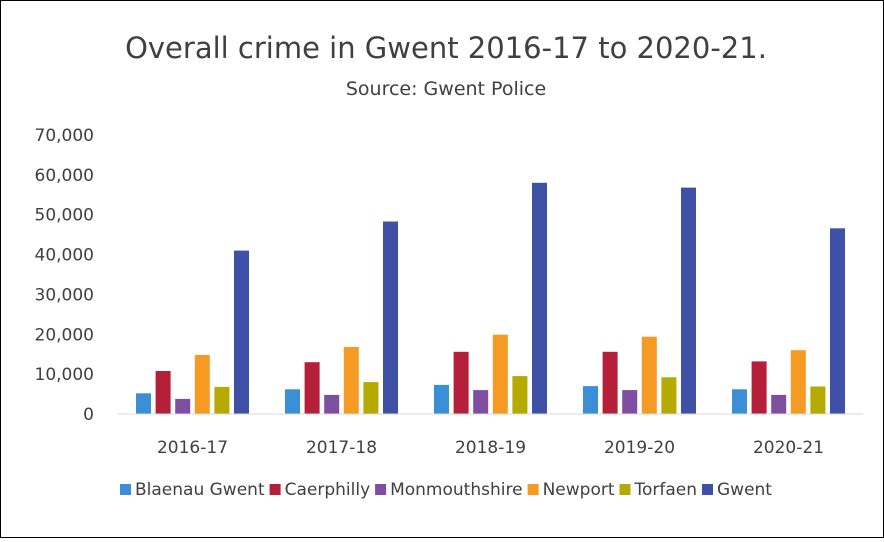 This screenshot has height=542, width=884. I want to click on x-tick-label: 2020-21, so click(788, 448).